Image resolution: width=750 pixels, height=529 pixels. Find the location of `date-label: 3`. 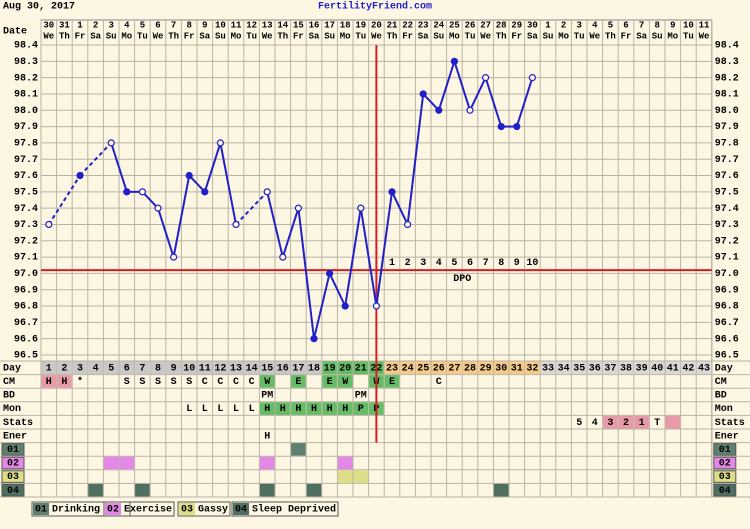

date-label: 3 is located at coordinates (110, 25).